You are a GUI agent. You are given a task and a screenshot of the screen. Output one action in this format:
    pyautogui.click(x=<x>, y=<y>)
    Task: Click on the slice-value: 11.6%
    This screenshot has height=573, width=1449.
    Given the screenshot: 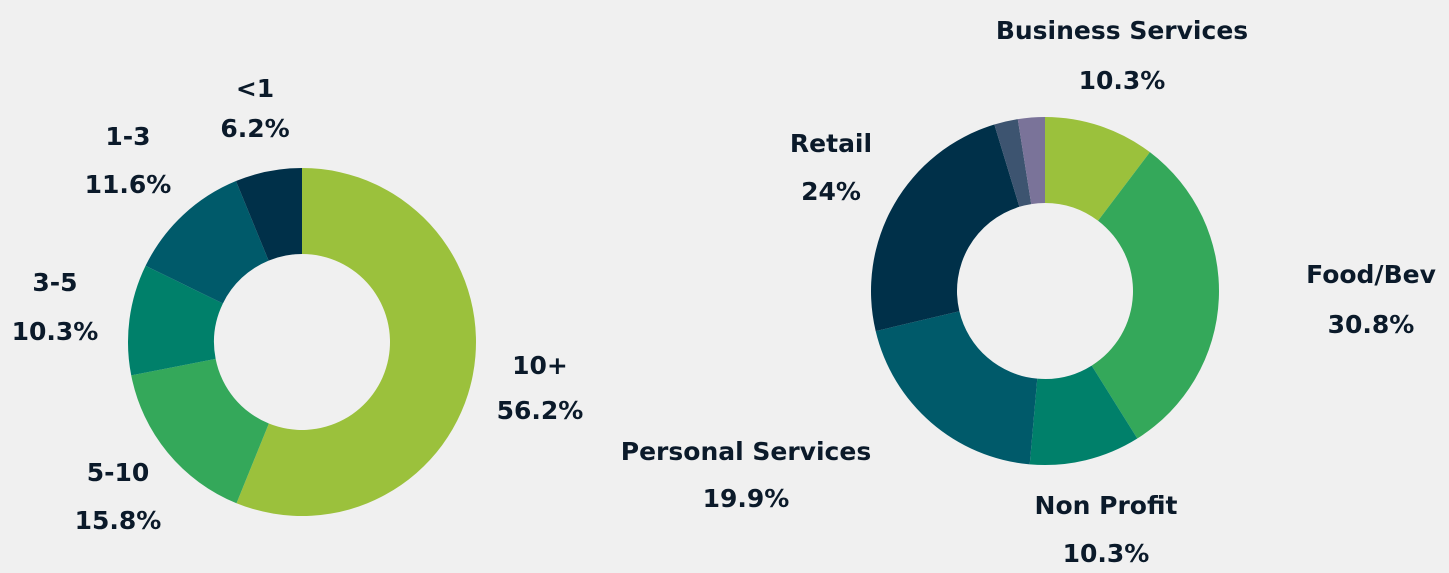 What is the action you would take?
    pyautogui.click(x=128, y=184)
    